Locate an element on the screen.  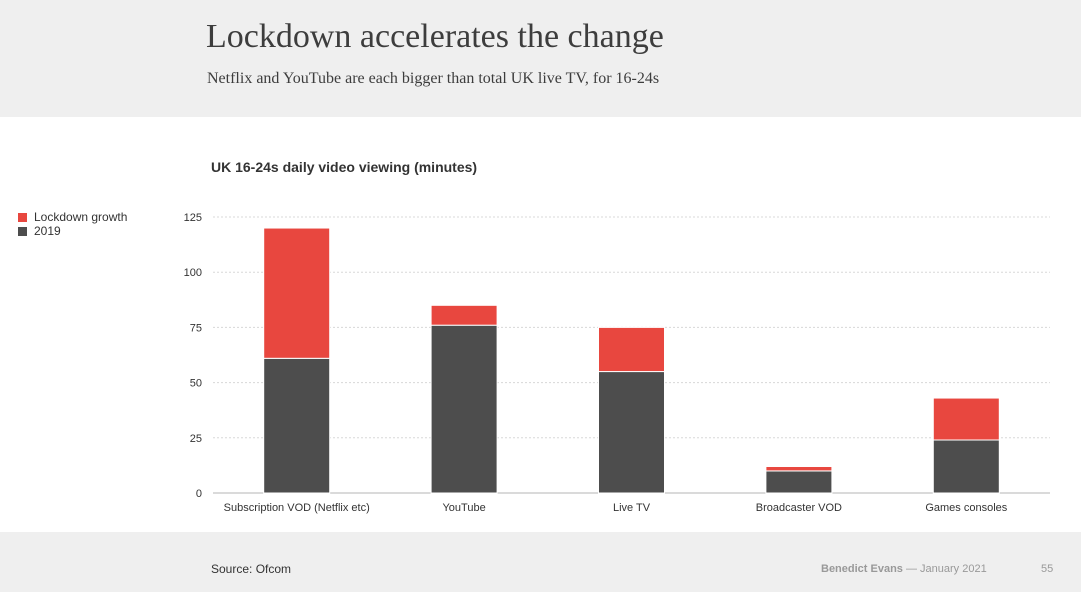
legend-item-lockdown-growth: Lockdown growth is located at coordinates (72, 217).